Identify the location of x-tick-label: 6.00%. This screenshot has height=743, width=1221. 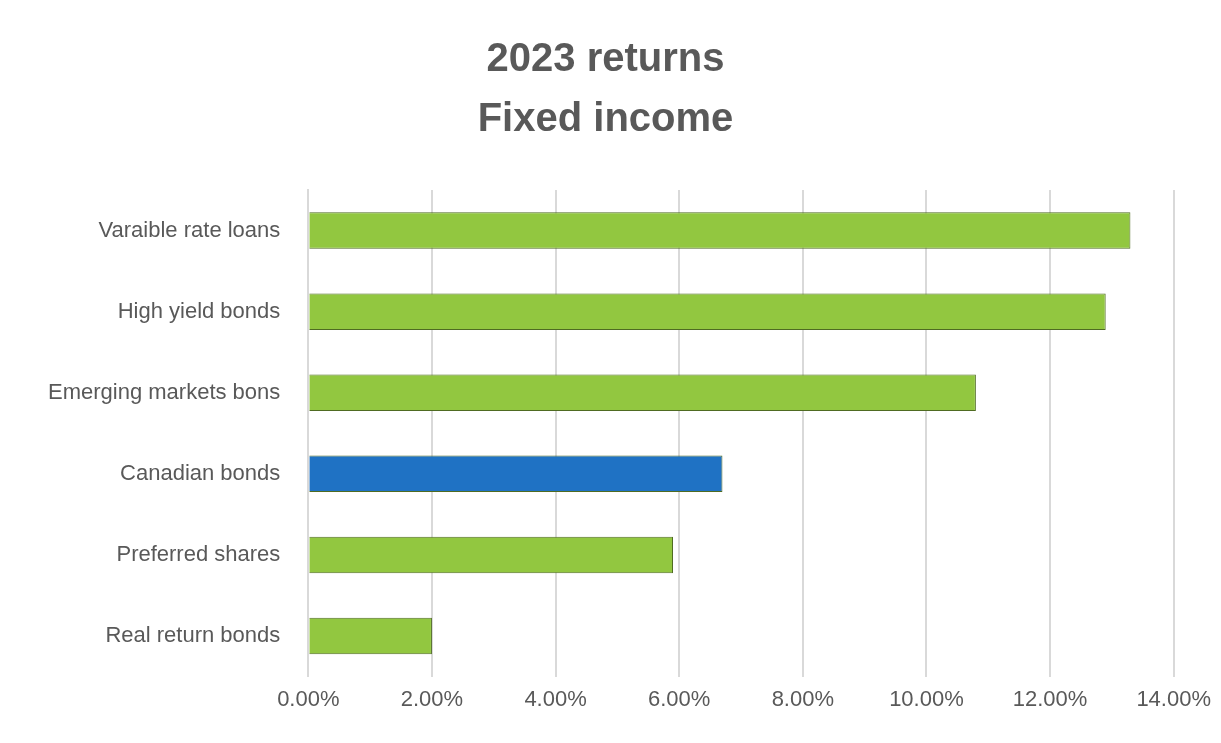
(679, 698).